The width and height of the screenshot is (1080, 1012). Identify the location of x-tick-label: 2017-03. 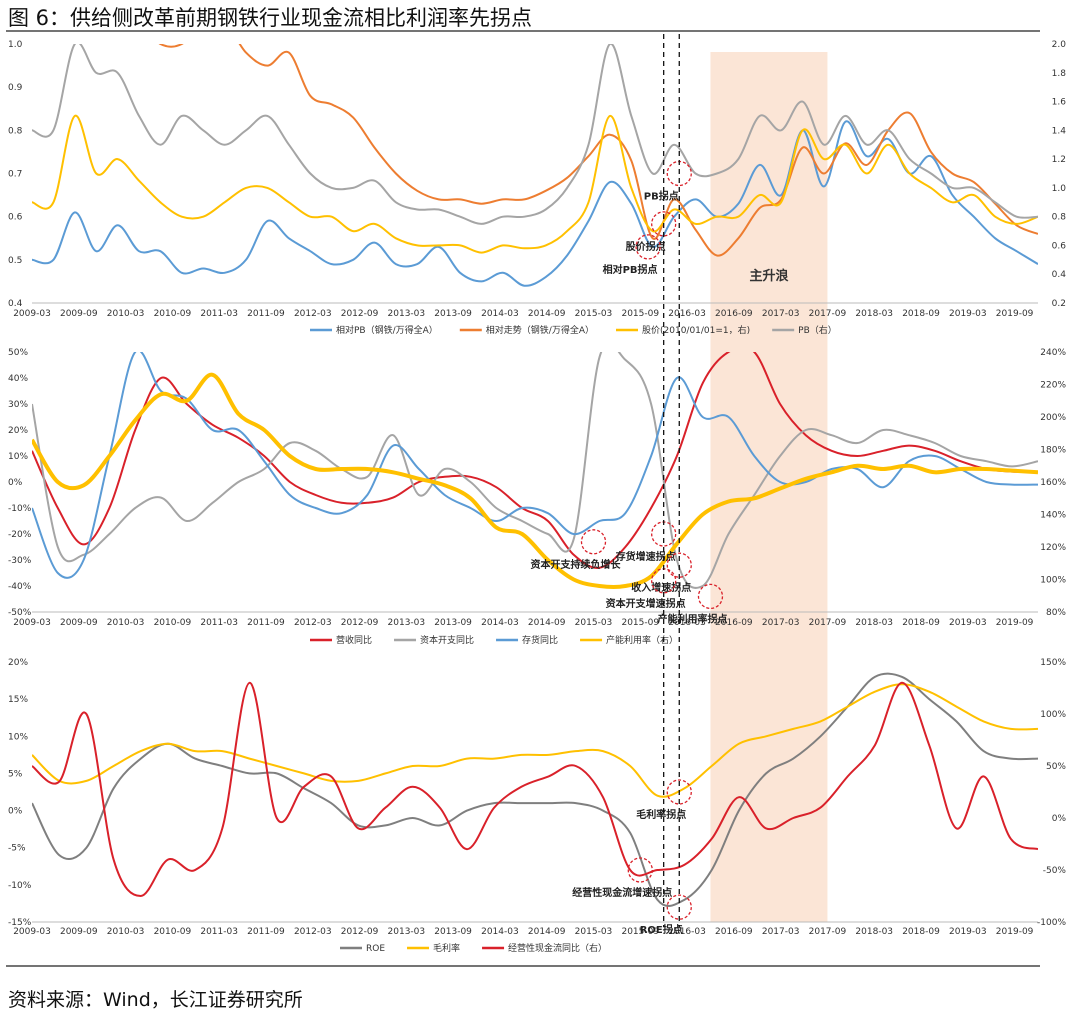
(781, 314).